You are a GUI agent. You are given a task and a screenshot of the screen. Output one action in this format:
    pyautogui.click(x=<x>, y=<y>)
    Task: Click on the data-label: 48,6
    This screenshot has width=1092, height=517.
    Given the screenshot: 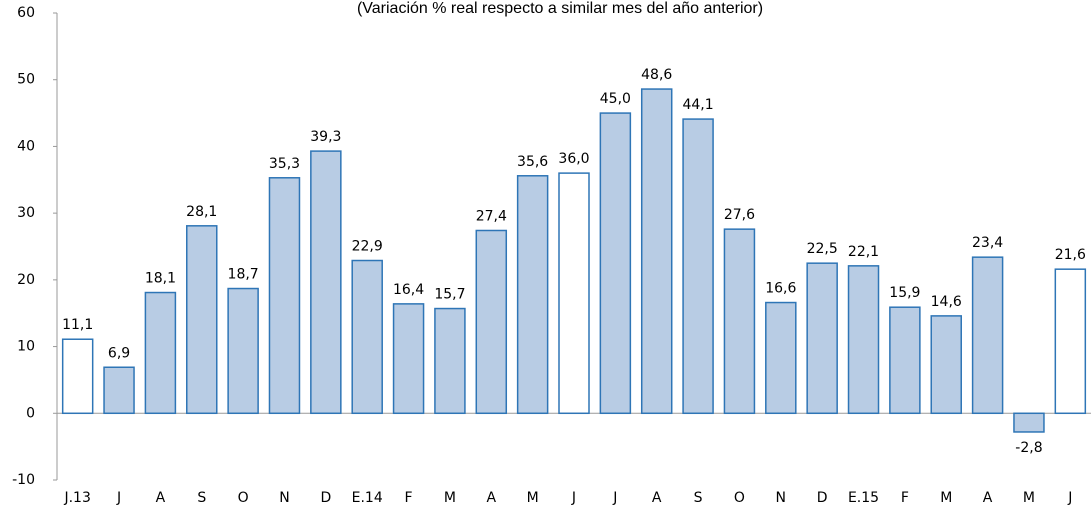 What is the action you would take?
    pyautogui.click(x=656, y=75)
    